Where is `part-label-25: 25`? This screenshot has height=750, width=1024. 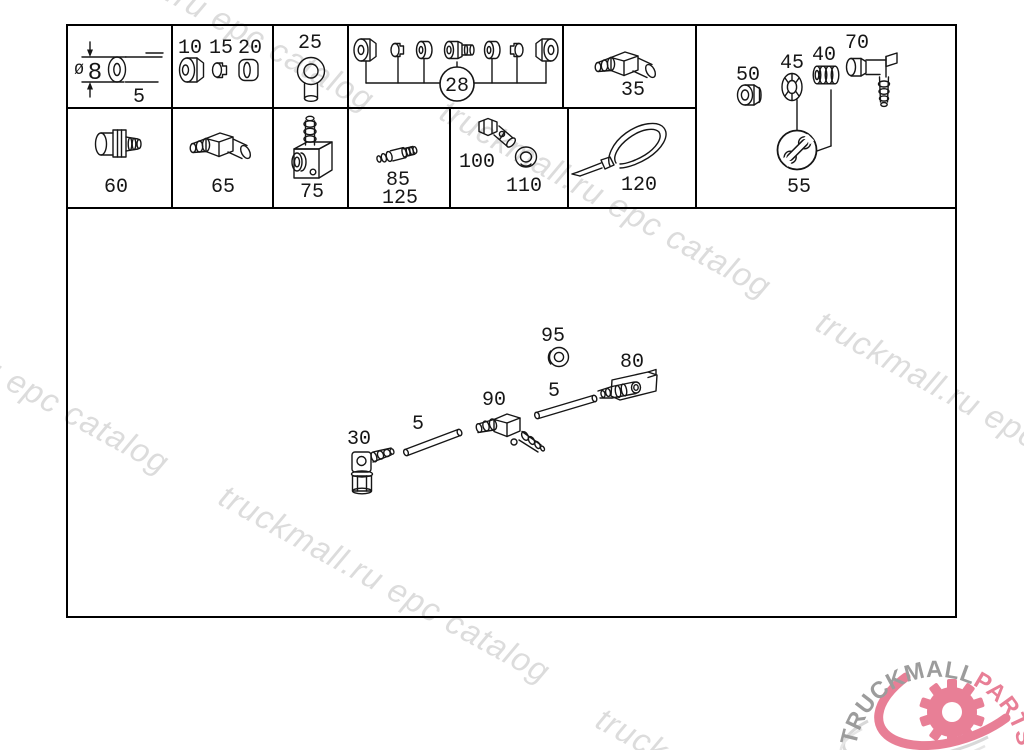 part-label-25: 25 is located at coordinates (310, 43).